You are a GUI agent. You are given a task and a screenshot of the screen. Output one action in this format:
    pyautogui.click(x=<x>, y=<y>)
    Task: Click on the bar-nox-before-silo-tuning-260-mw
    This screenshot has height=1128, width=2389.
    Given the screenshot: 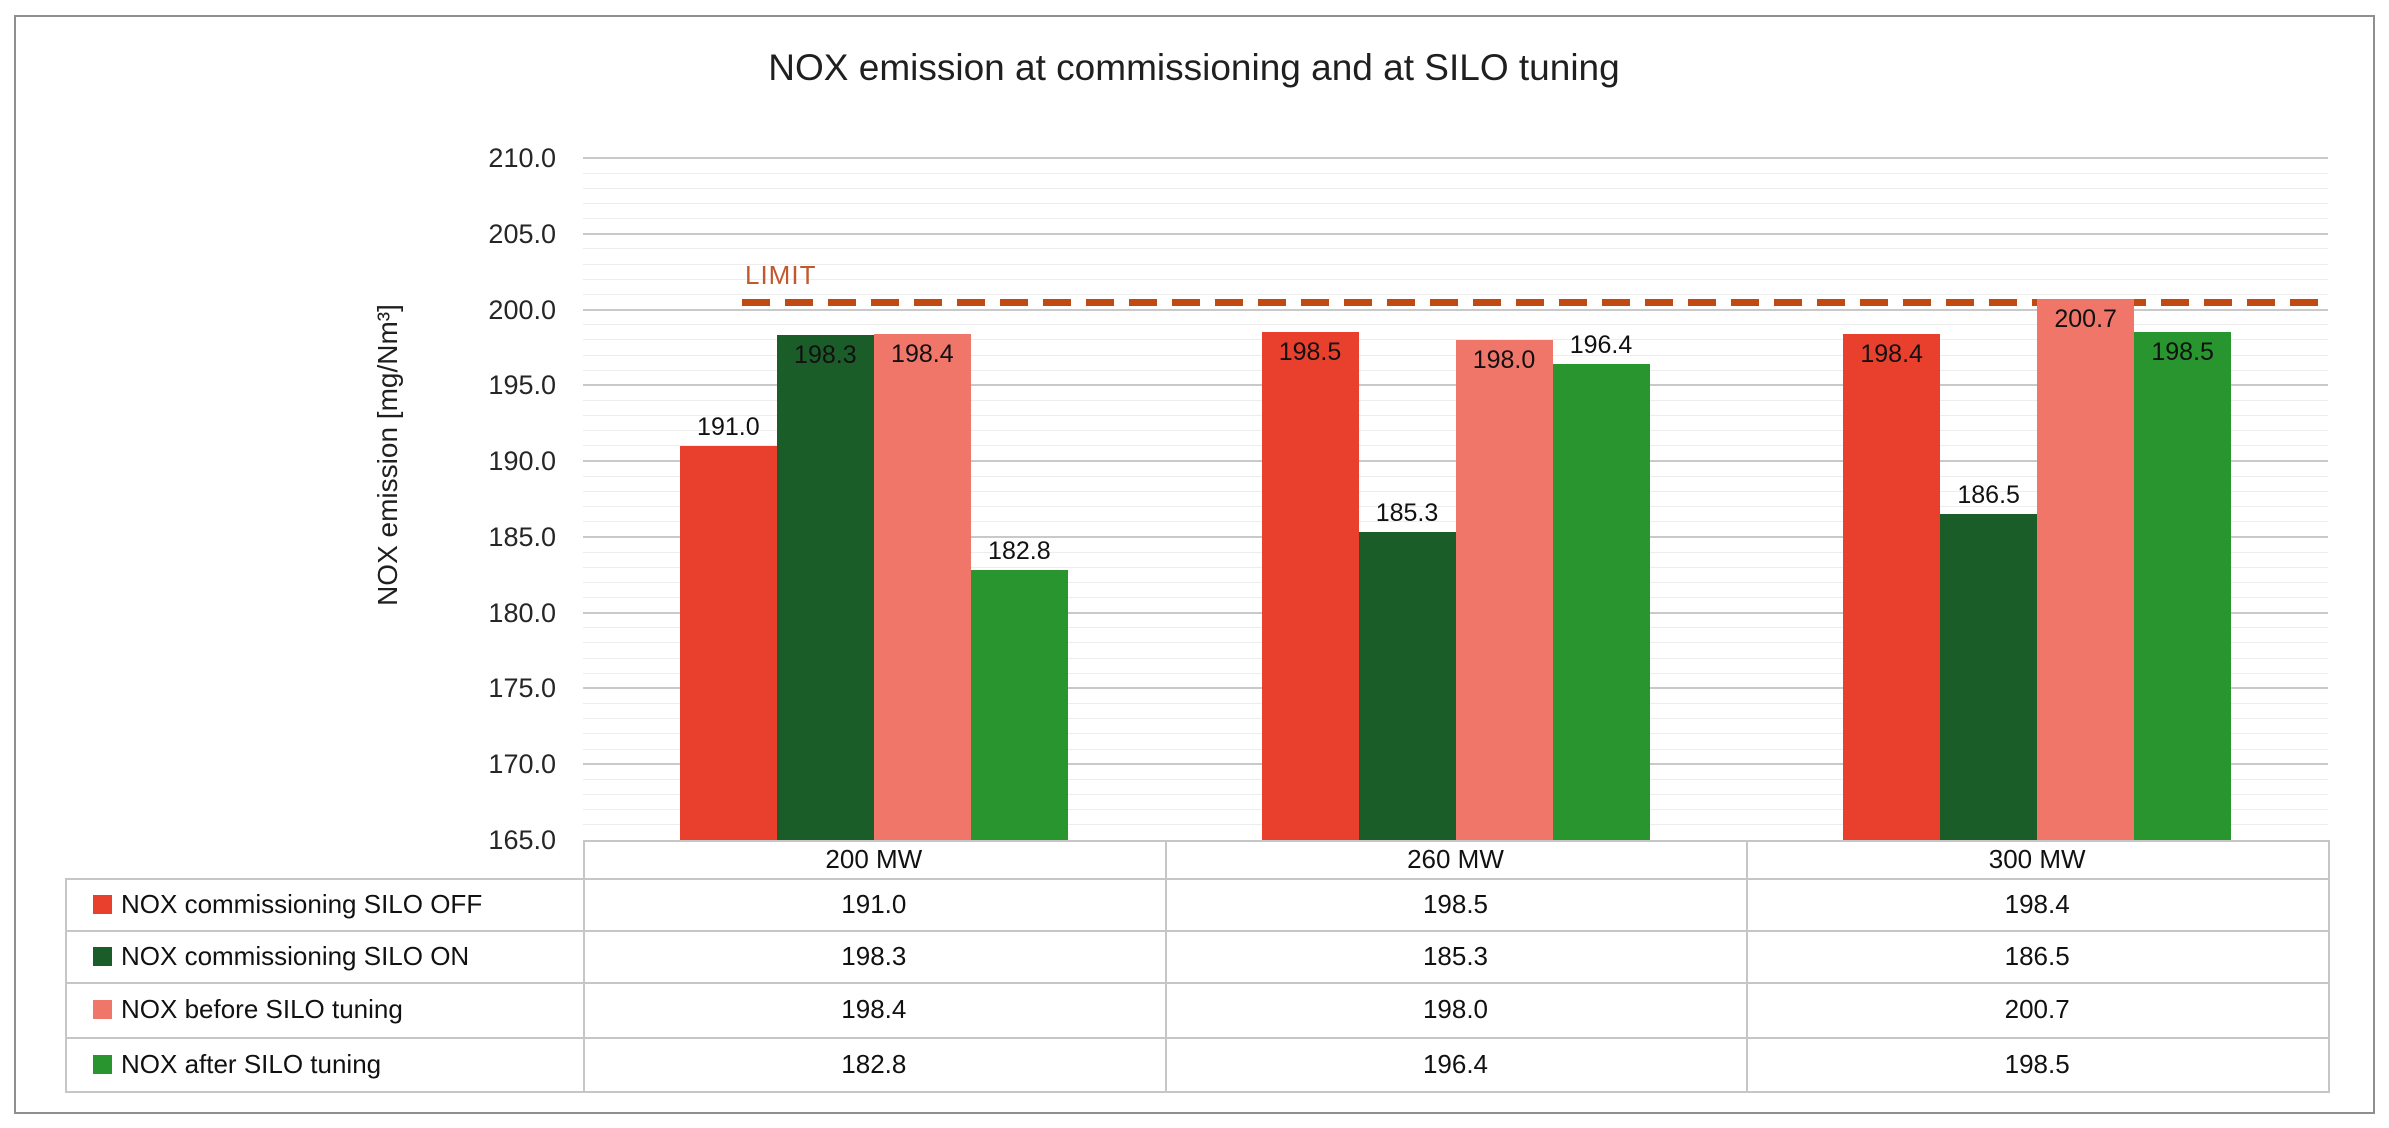 What is the action you would take?
    pyautogui.click(x=1504, y=589)
    